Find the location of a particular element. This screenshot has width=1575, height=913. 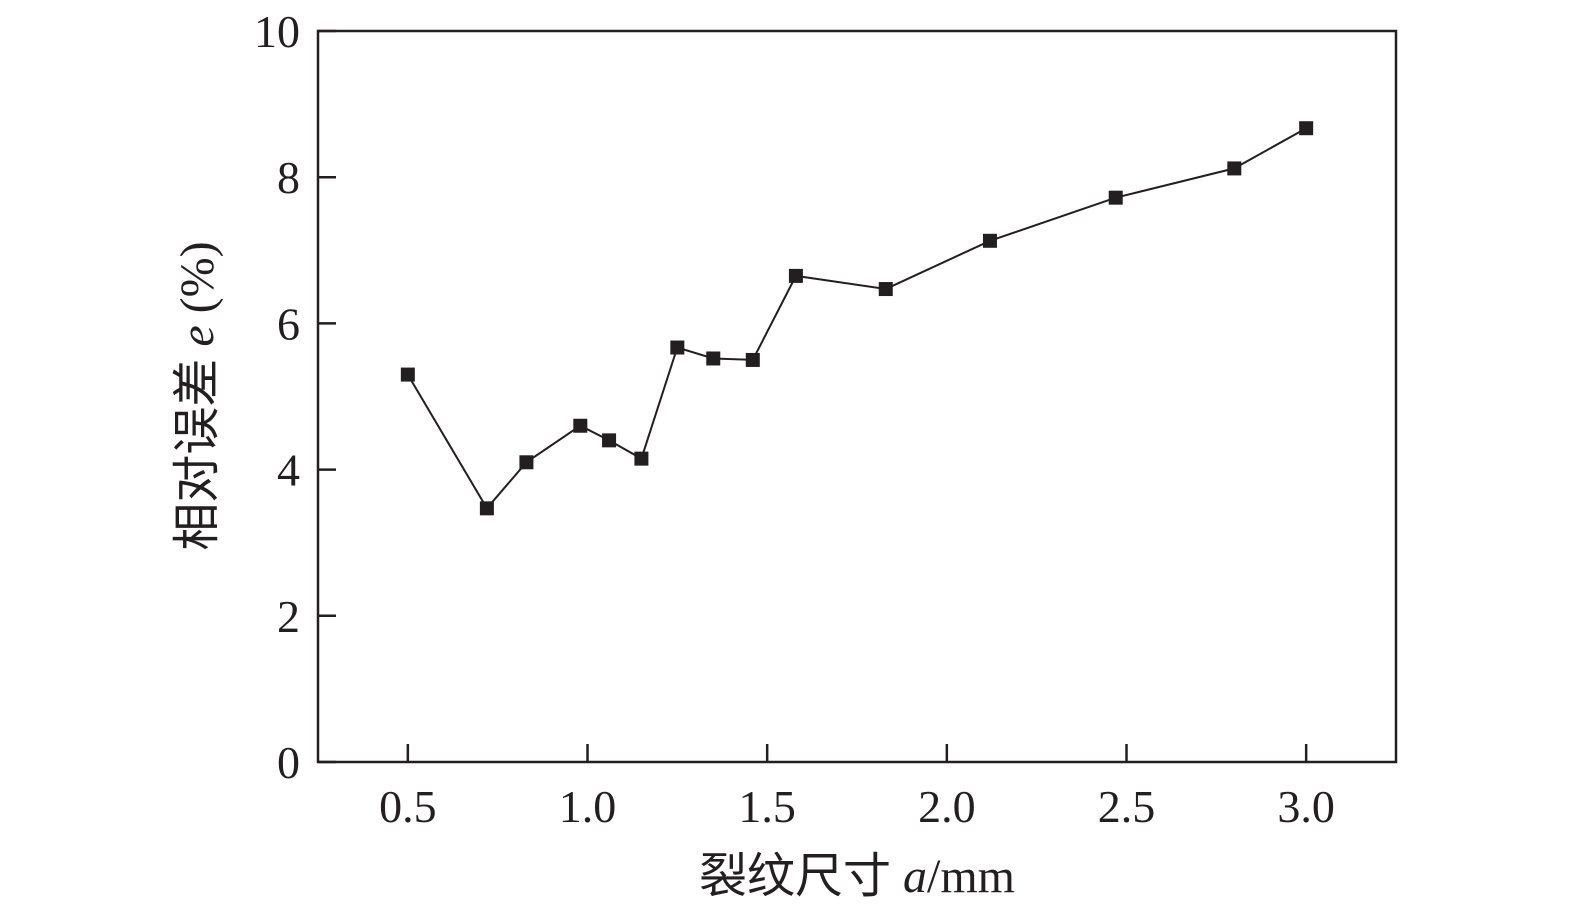

x-axis-ticks: 0.5 1.0 1.5 2.0 2.5 3.0 is located at coordinates (857, 788).